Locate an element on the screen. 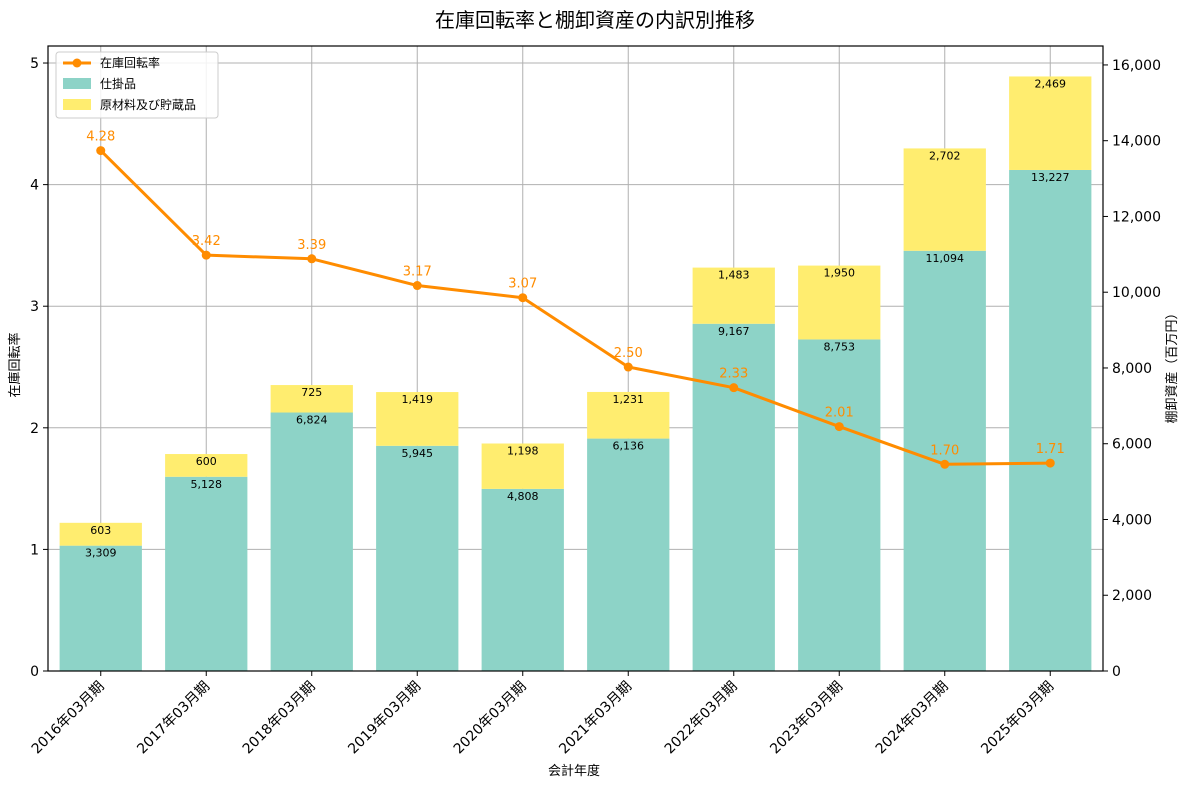 This screenshot has width=1190, height=789. y-right-tick-label: 14,000 is located at coordinates (1136, 142).